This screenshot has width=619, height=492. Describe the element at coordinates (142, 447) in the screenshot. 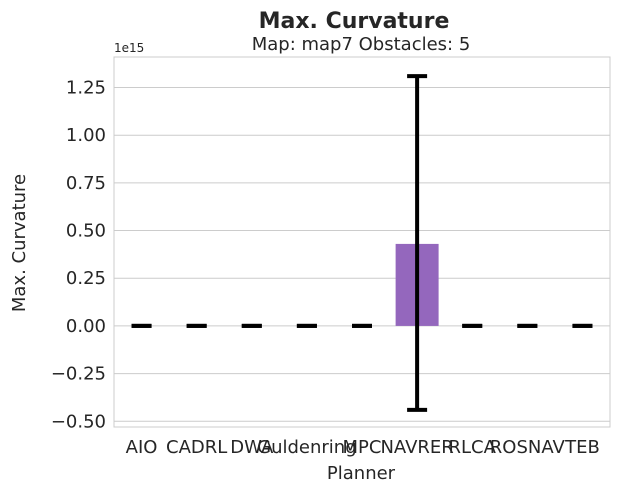

I see `x-tick-label: AIO` at that location.